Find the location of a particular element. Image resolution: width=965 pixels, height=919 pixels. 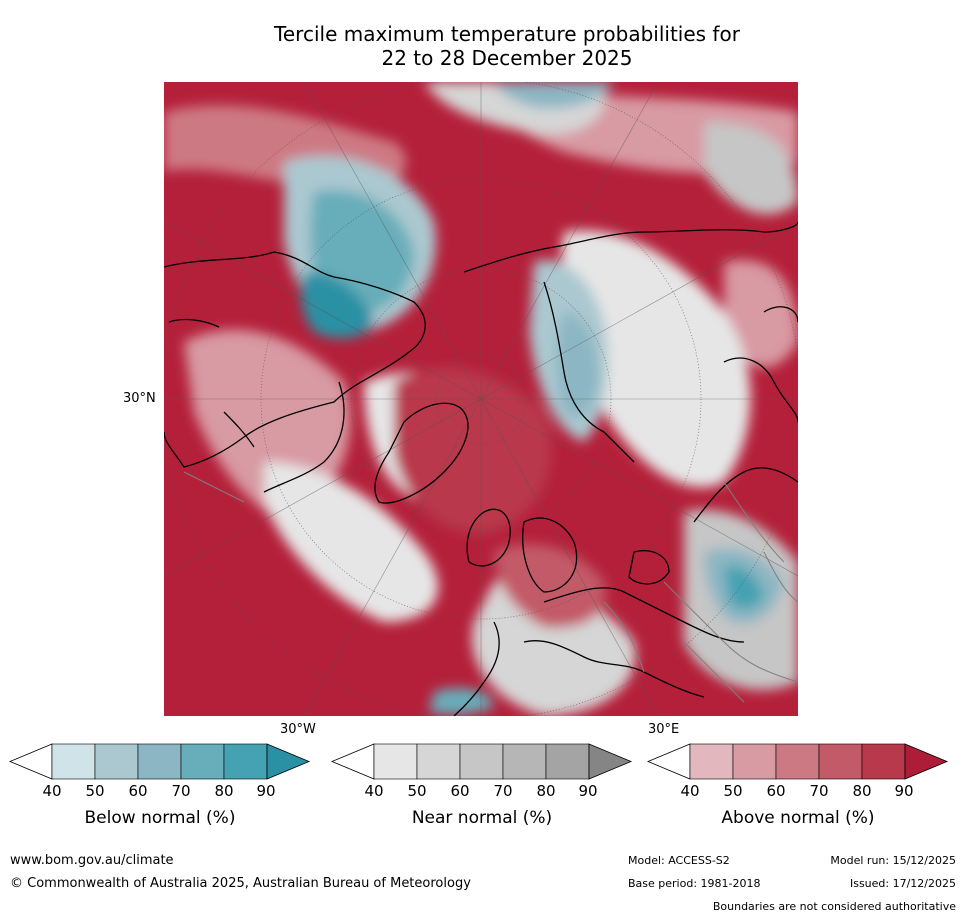

cb-above-tick: 60 is located at coordinates (776, 791).